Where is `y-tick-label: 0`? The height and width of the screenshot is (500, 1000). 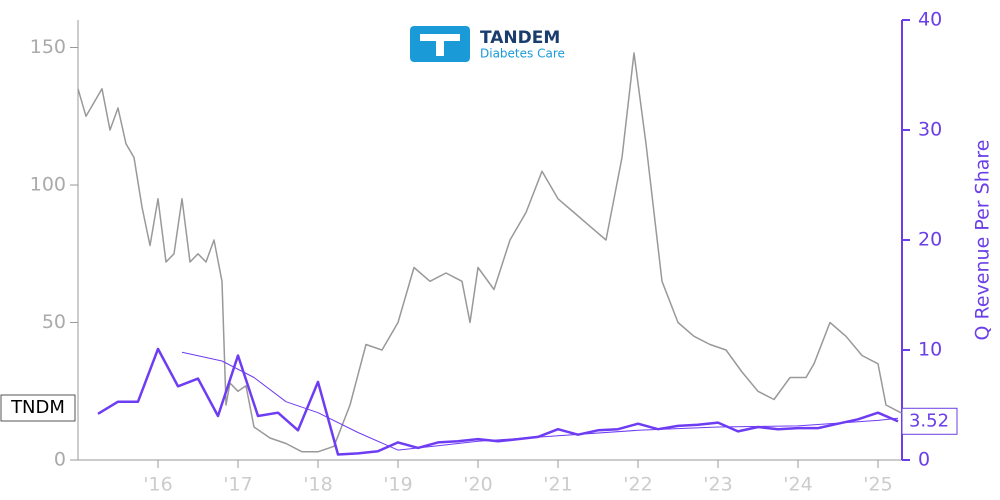 y-tick-label: 0 is located at coordinates (60, 460).